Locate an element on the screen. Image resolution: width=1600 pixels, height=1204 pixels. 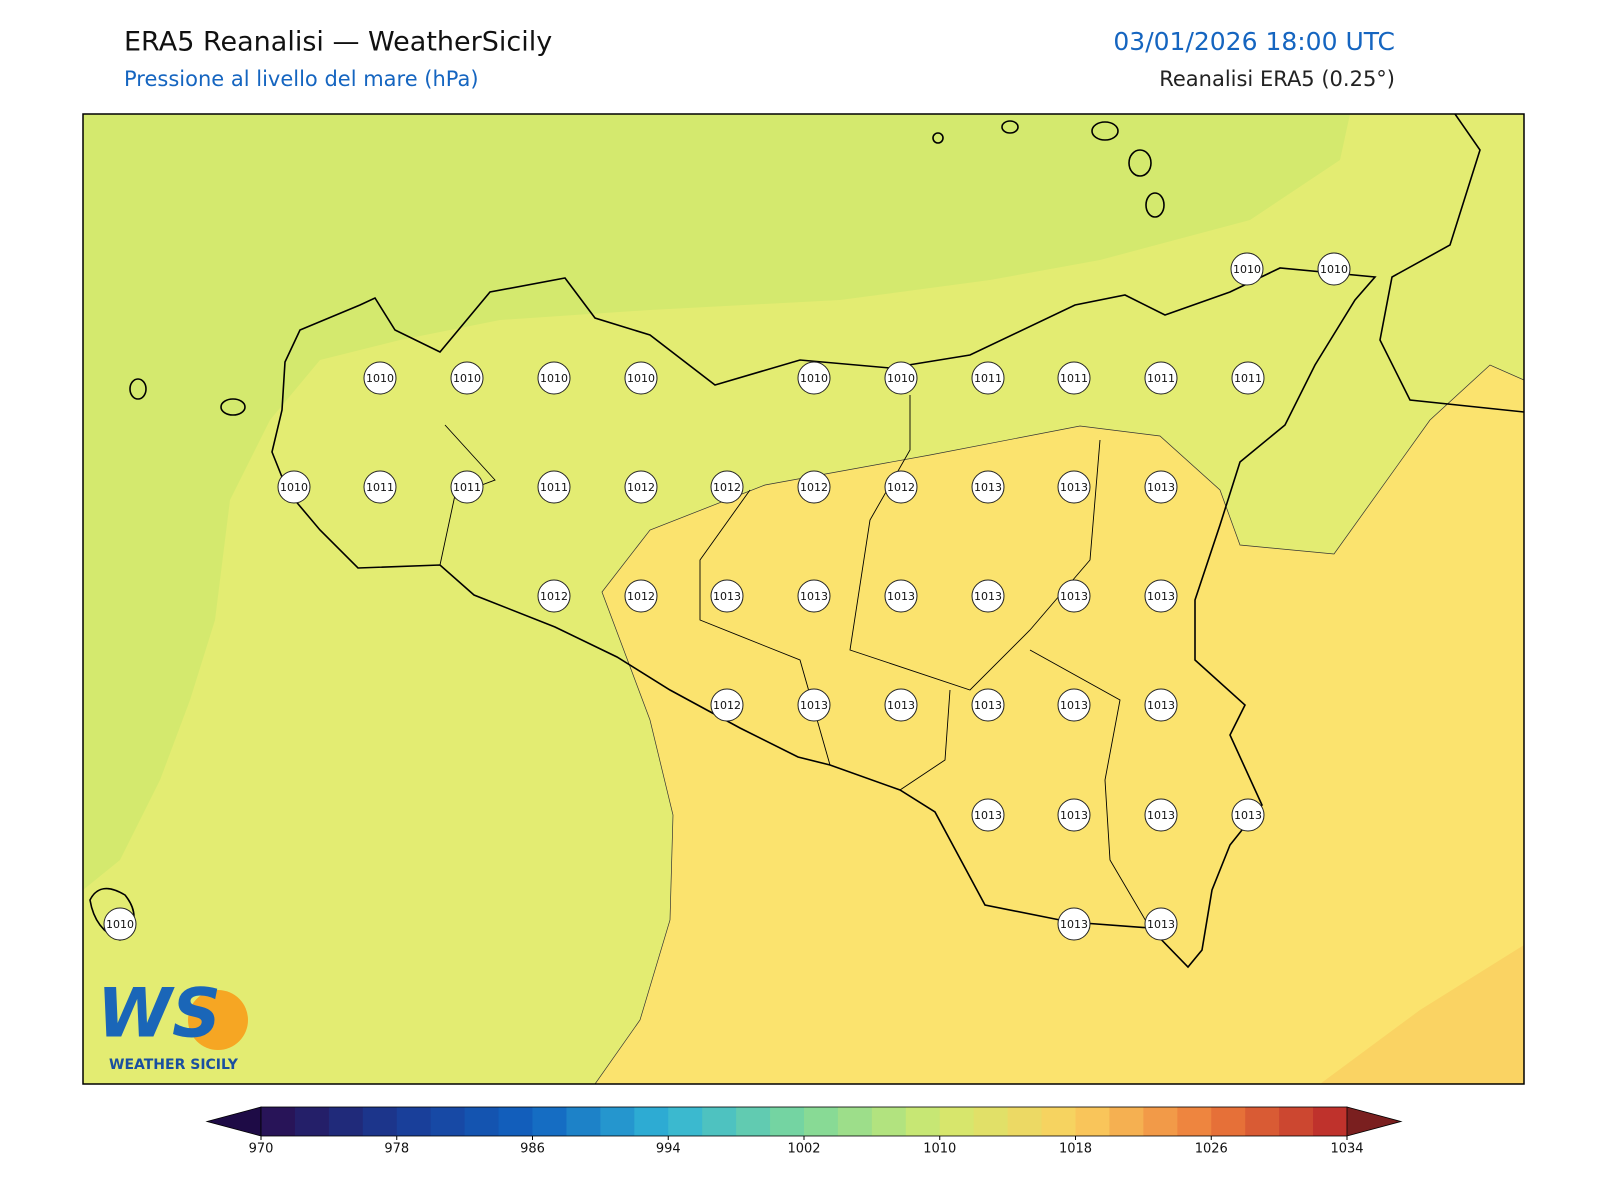
colorbar-tick-label: 1002 is located at coordinates (803, 1149).